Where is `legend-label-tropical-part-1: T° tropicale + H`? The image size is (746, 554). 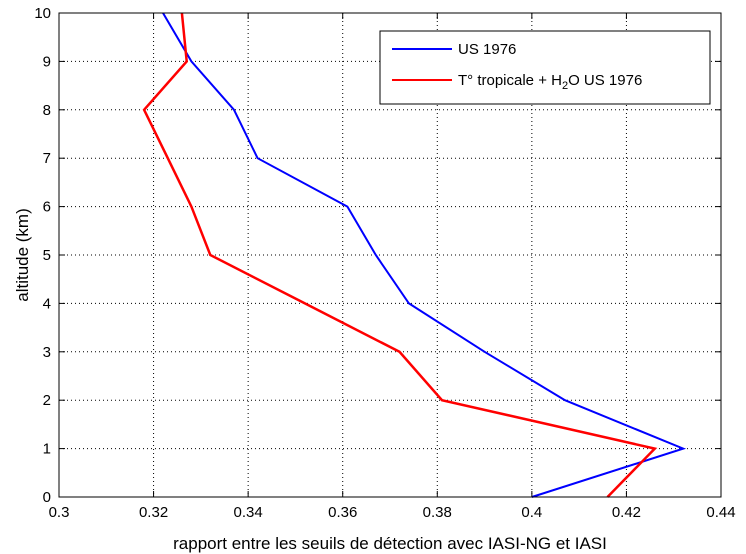 legend-label-tropical-part-1: T° tropicale + H is located at coordinates (510, 80).